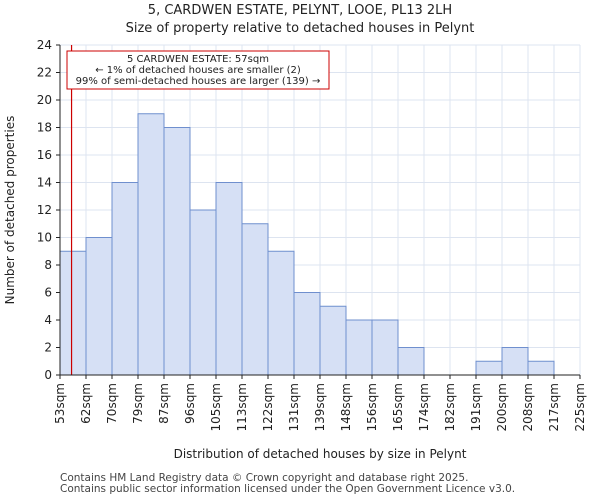 This screenshot has height=500, width=600. Describe the element at coordinates (554, 407) in the screenshot. I see `x-tick-label: 217sqm` at that location.